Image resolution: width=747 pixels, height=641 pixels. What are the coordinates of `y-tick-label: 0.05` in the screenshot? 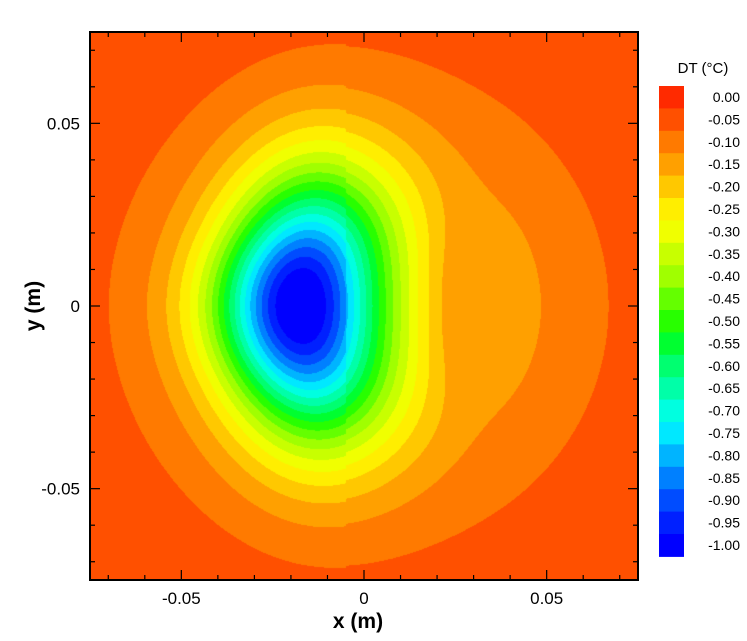 It's located at (63, 123).